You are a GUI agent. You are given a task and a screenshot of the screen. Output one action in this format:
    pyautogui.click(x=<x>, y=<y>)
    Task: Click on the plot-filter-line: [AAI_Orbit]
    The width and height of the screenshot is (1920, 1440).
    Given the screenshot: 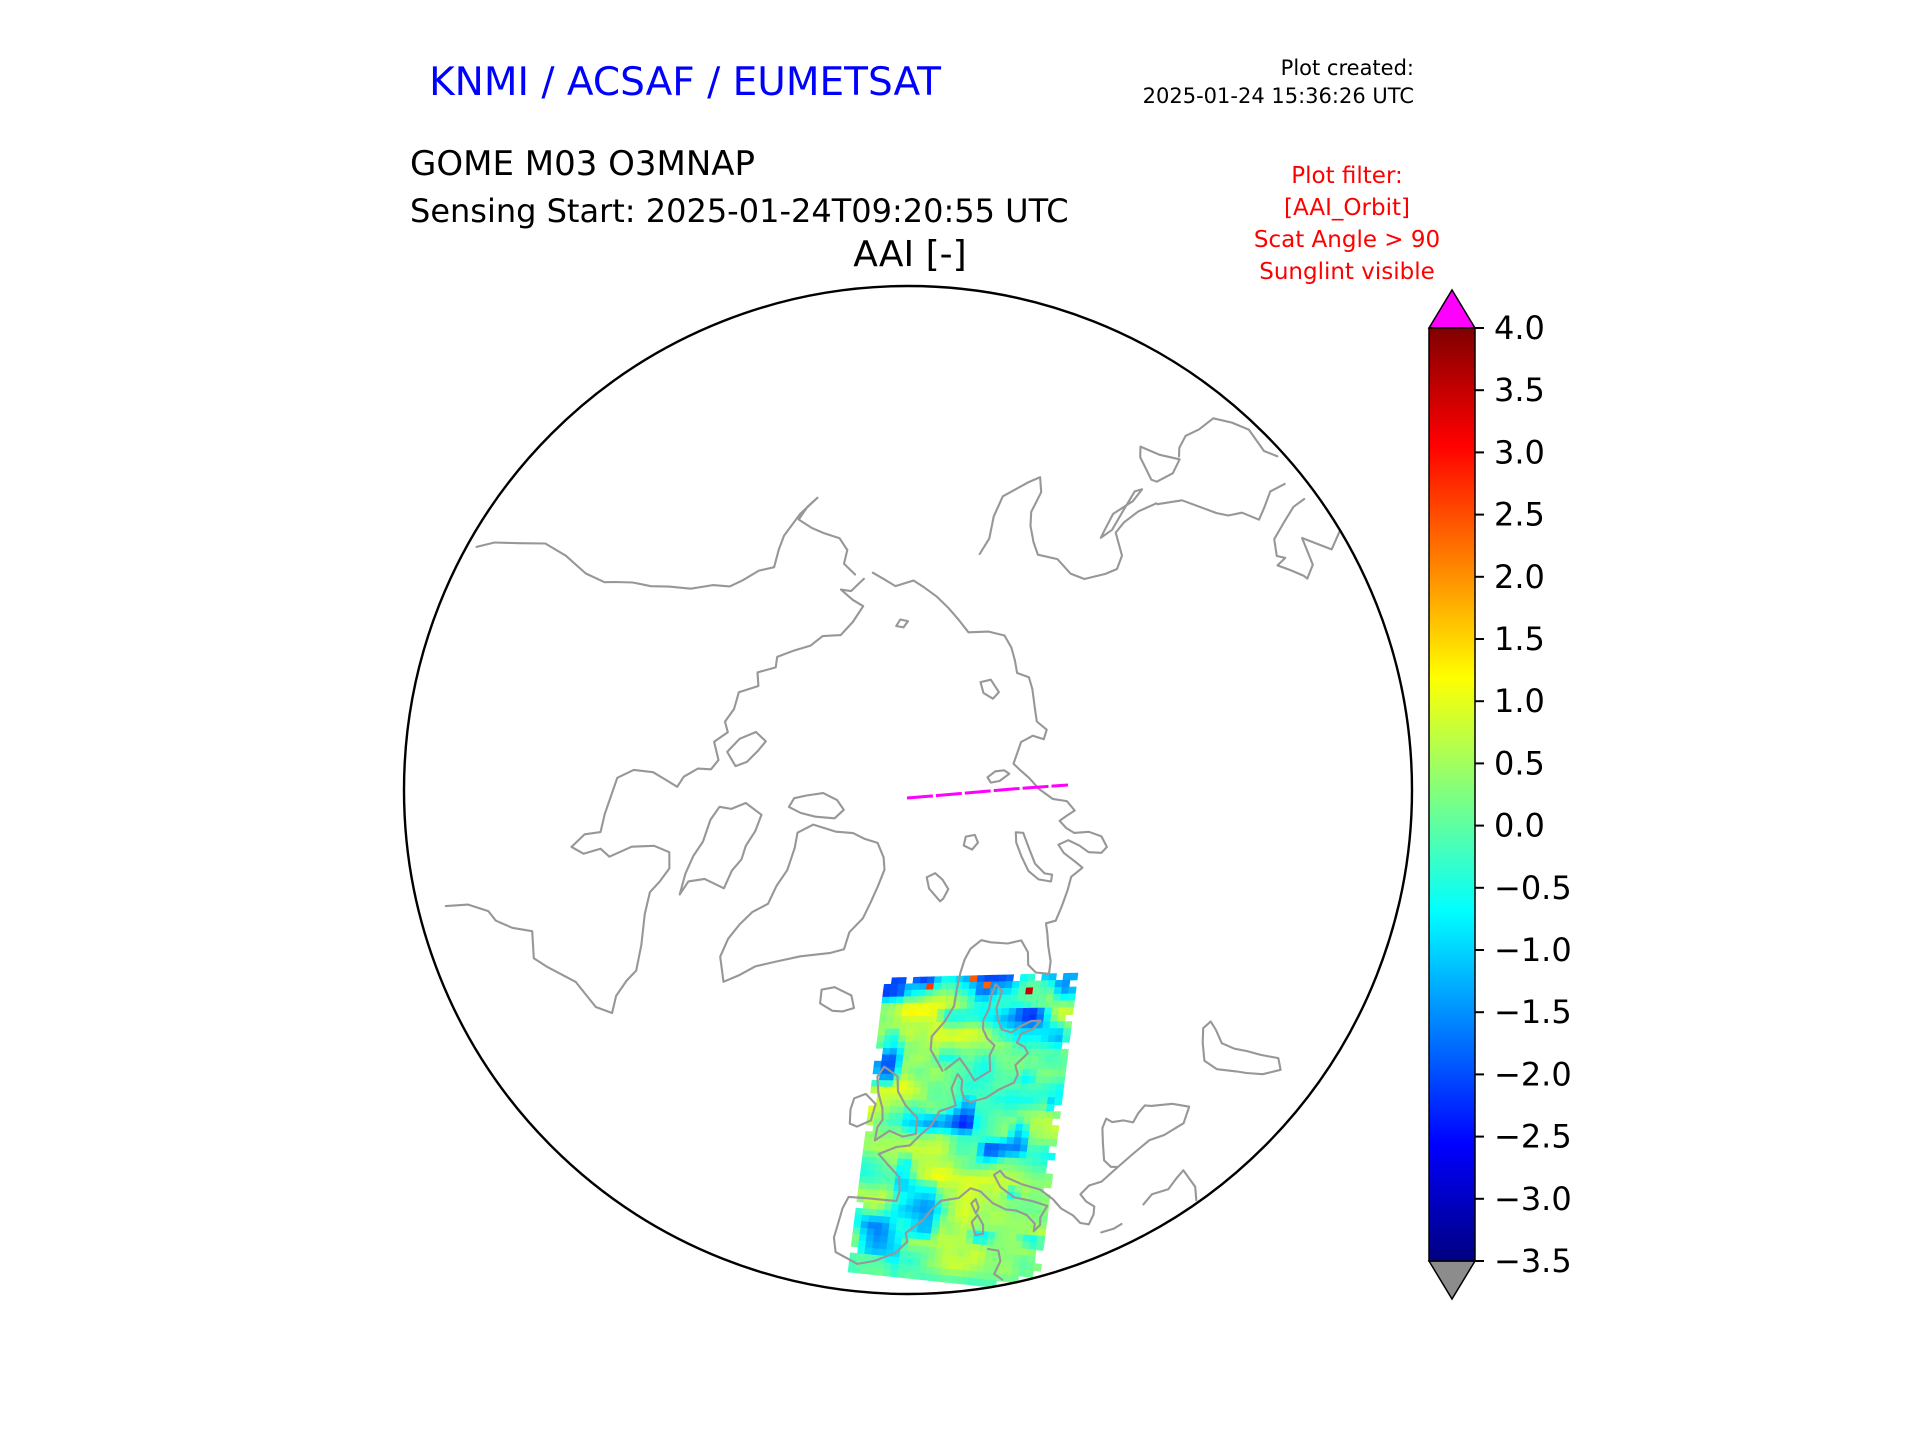 What is the action you would take?
    pyautogui.click(x=1347, y=208)
    